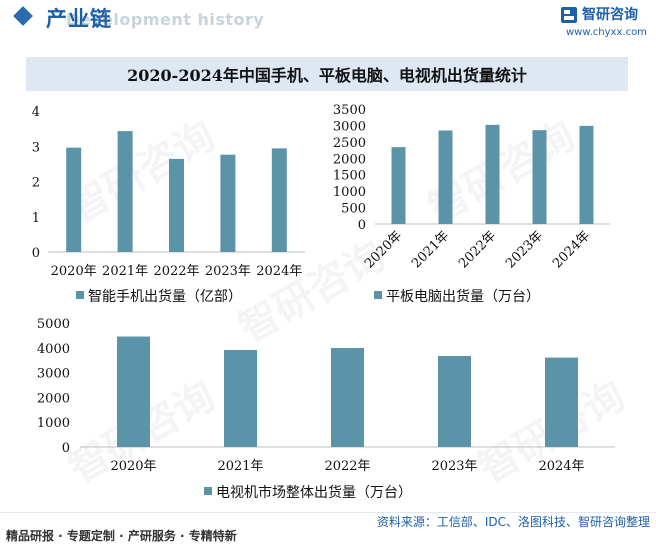 This screenshot has height=550, width=656. What do you see at coordinates (349, 176) in the screenshot?
I see `y-tick-label: 1500` at bounding box center [349, 176].